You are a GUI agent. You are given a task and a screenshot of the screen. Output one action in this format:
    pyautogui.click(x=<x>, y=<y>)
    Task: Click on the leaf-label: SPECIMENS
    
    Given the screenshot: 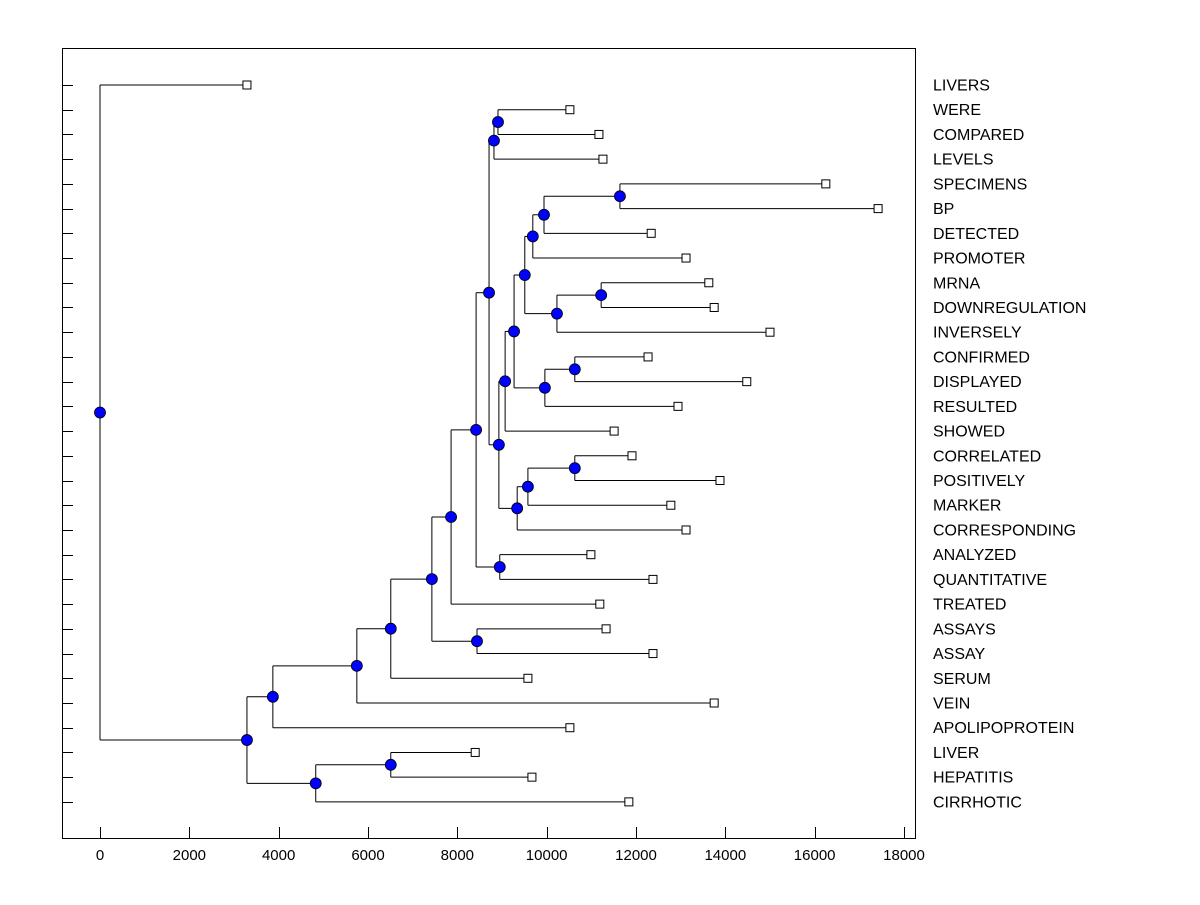 What is the action you would take?
    pyautogui.click(x=980, y=184)
    